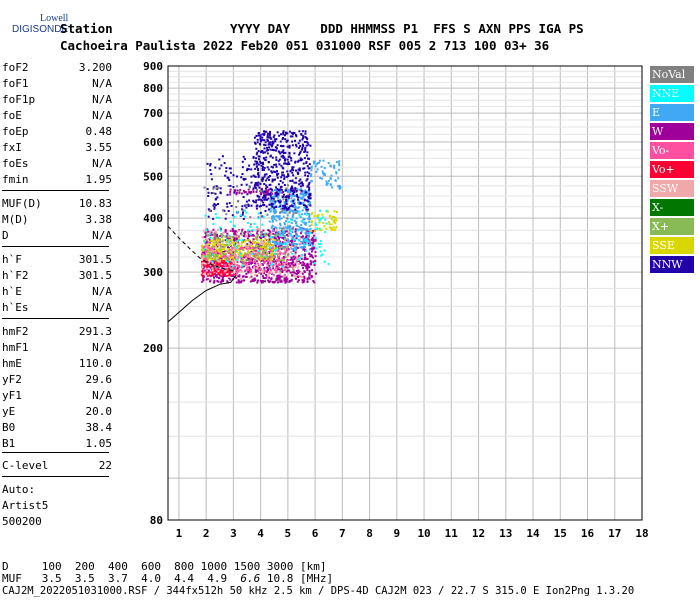 This screenshot has height=600, width=700. What do you see at coordinates (102, 163) in the screenshot?
I see `param-value: N/A` at bounding box center [102, 163].